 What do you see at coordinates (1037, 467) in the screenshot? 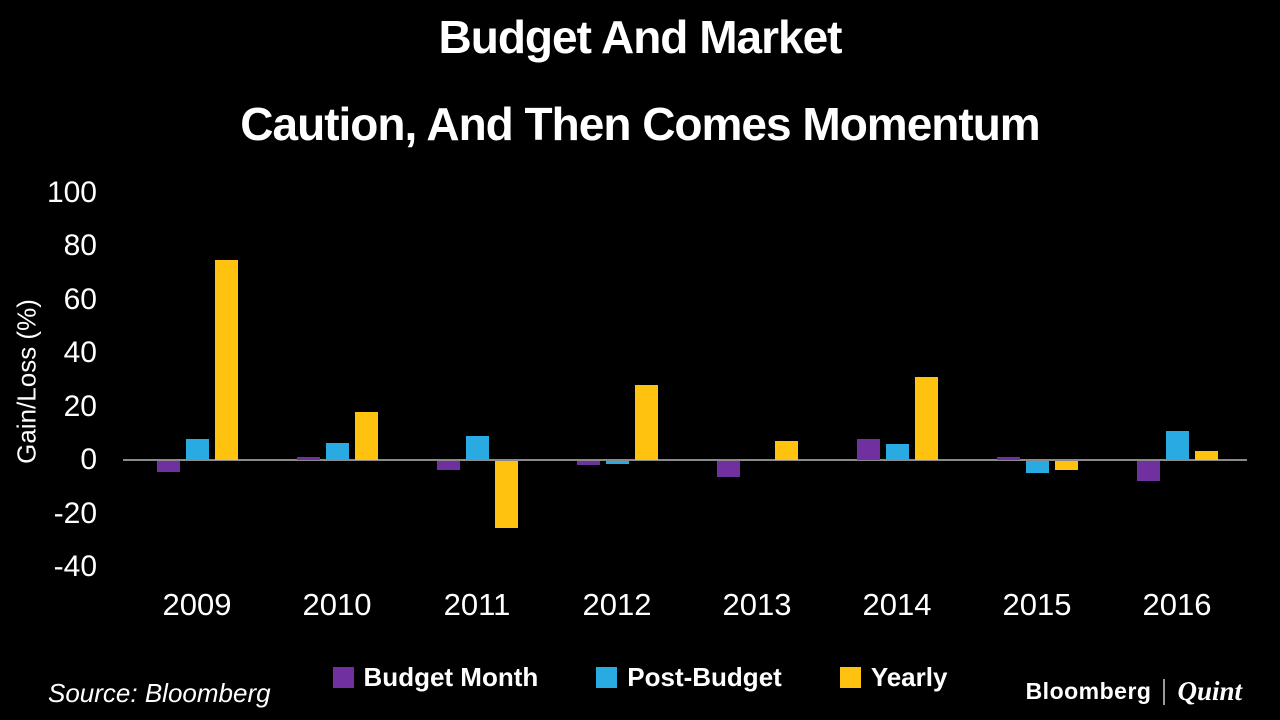
I see `bar-post-budget-2015` at bounding box center [1037, 467].